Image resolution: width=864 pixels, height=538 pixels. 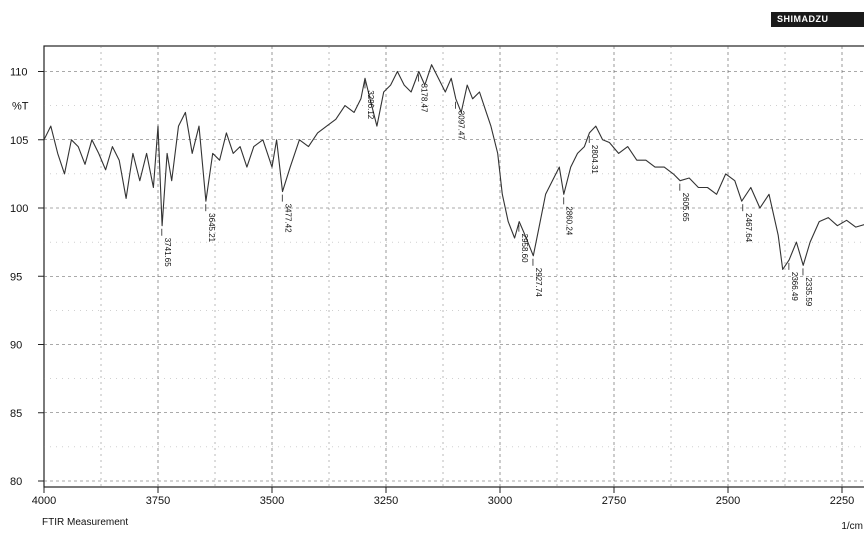 What do you see at coordinates (852, 526) in the screenshot?
I see `x-axis-label: 1/cm` at bounding box center [852, 526].